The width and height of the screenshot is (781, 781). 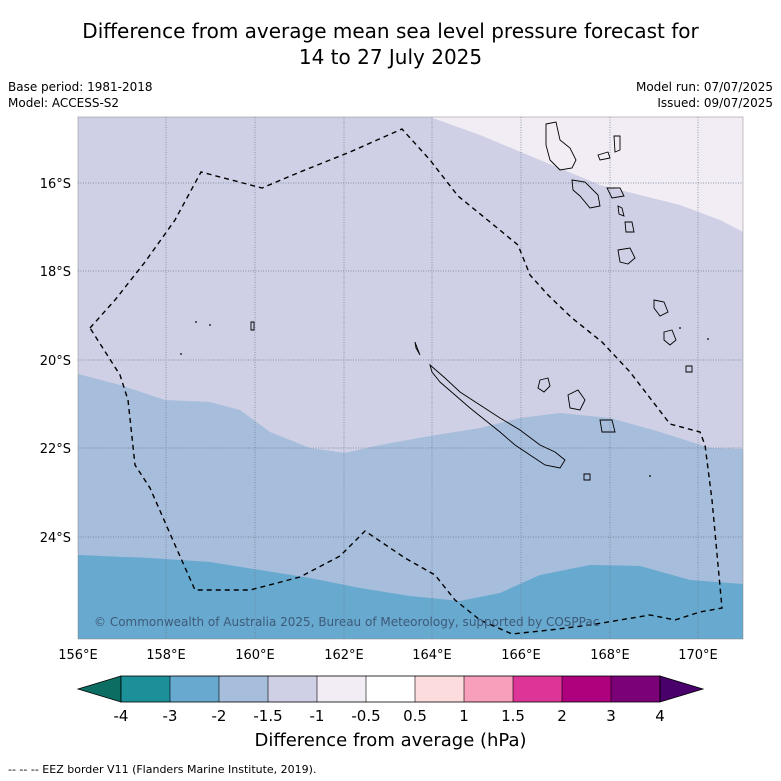 I want to click on lon-tick-166: 166°E, so click(x=521, y=655).